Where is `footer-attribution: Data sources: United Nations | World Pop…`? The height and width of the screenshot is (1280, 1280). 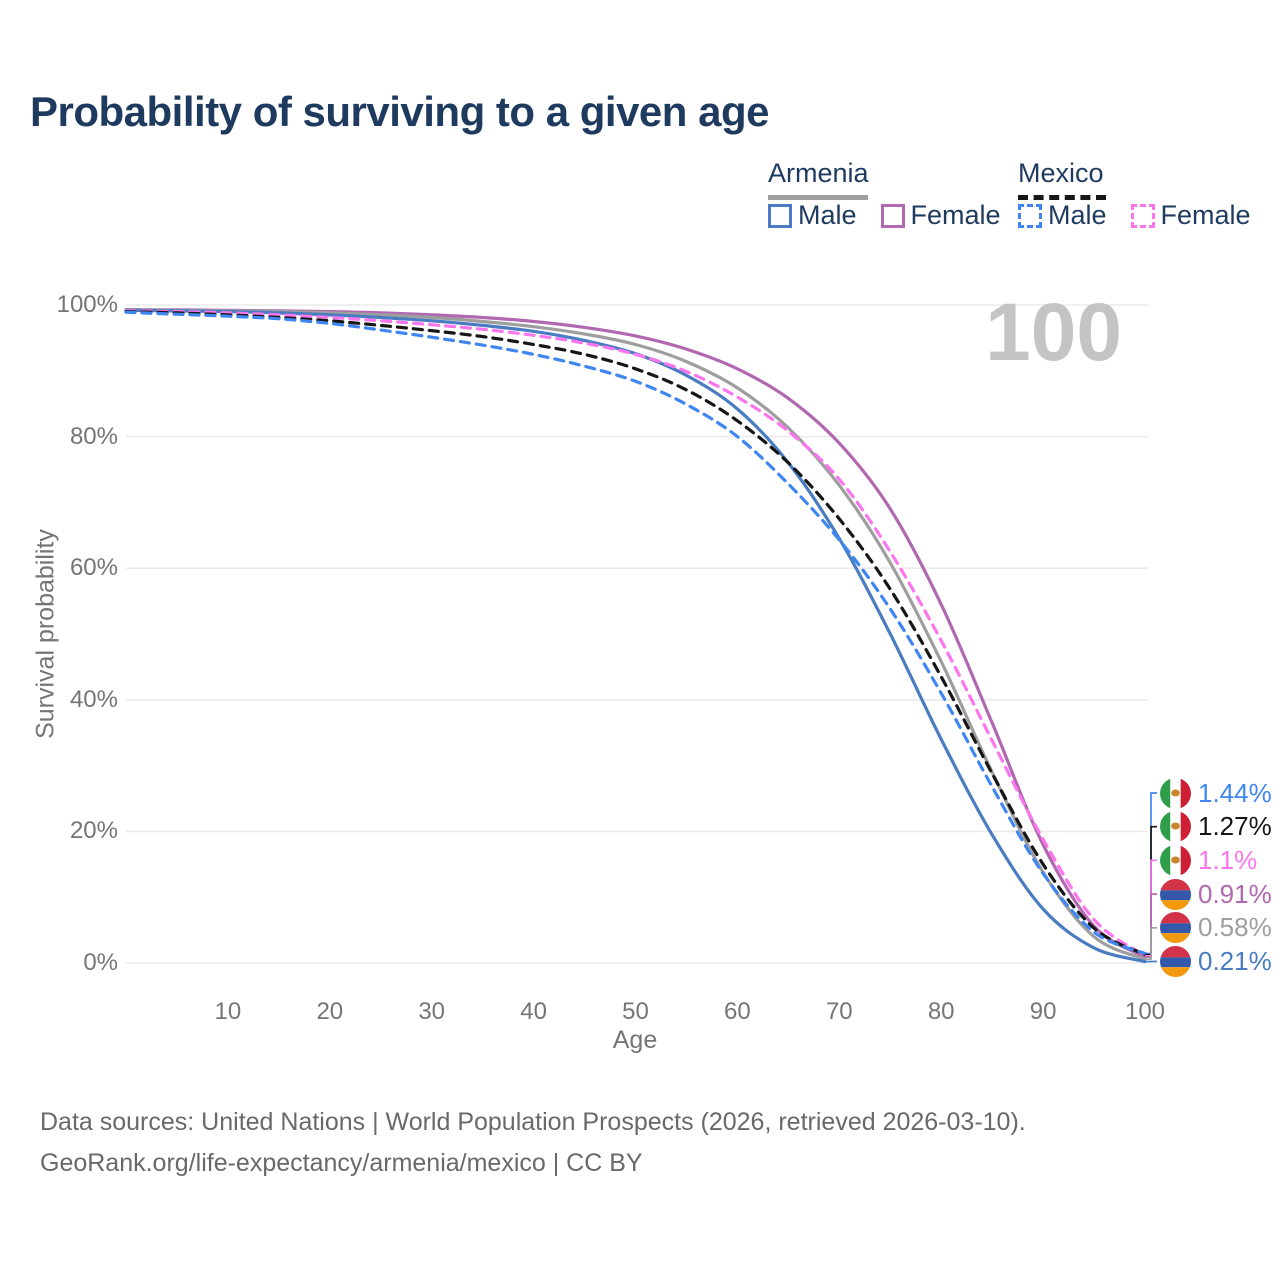
footer-attribution: Data sources: United Nations | World Pop… is located at coordinates (533, 1143).